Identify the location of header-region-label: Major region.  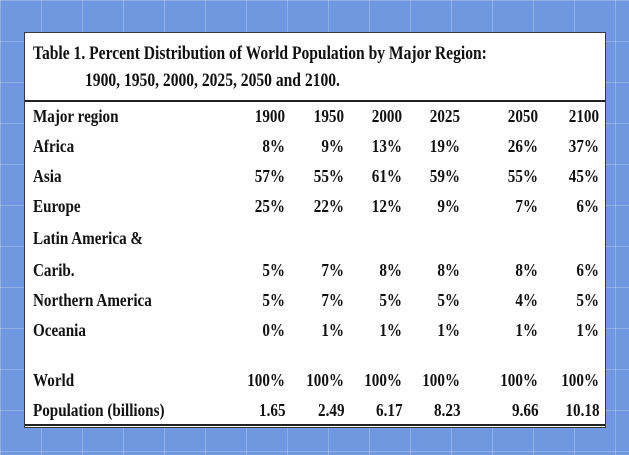
(76, 116).